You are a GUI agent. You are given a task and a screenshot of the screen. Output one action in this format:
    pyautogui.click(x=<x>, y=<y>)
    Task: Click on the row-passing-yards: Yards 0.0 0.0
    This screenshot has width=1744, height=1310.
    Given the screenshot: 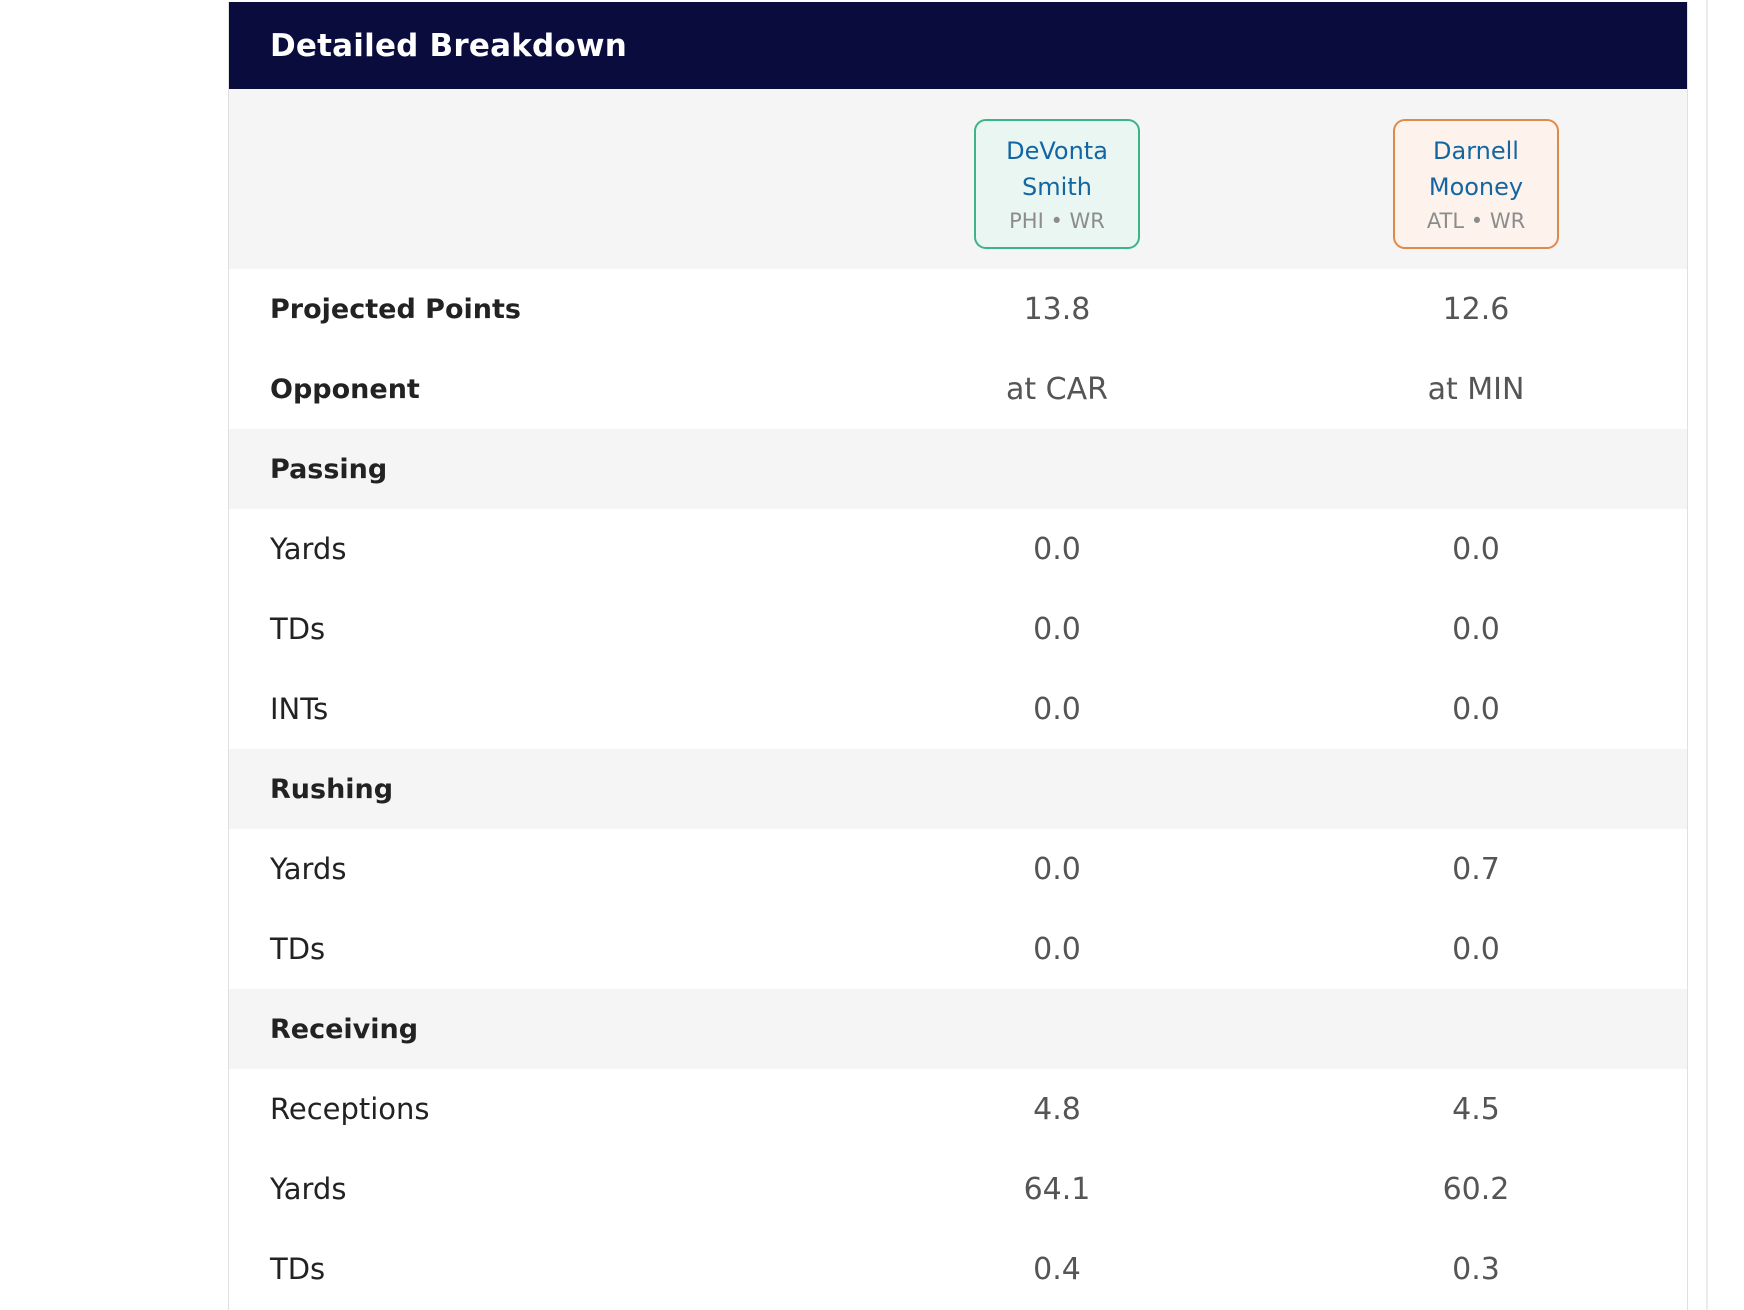 What is the action you would take?
    pyautogui.click(x=958, y=549)
    